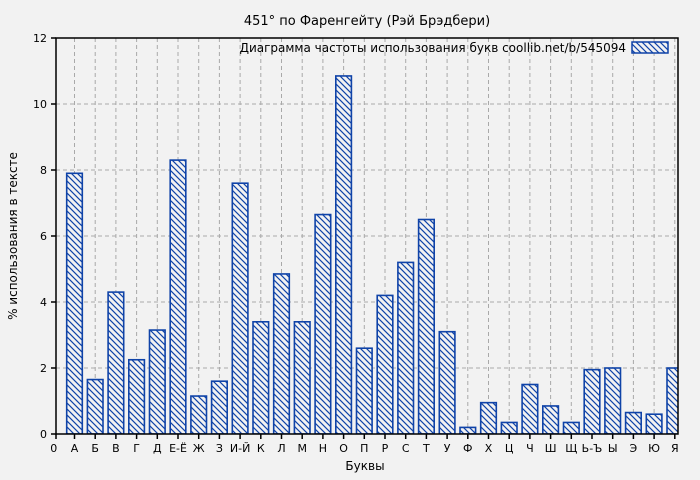  Describe the element at coordinates (530, 408) in the screenshot. I see `bar-Ч` at that location.